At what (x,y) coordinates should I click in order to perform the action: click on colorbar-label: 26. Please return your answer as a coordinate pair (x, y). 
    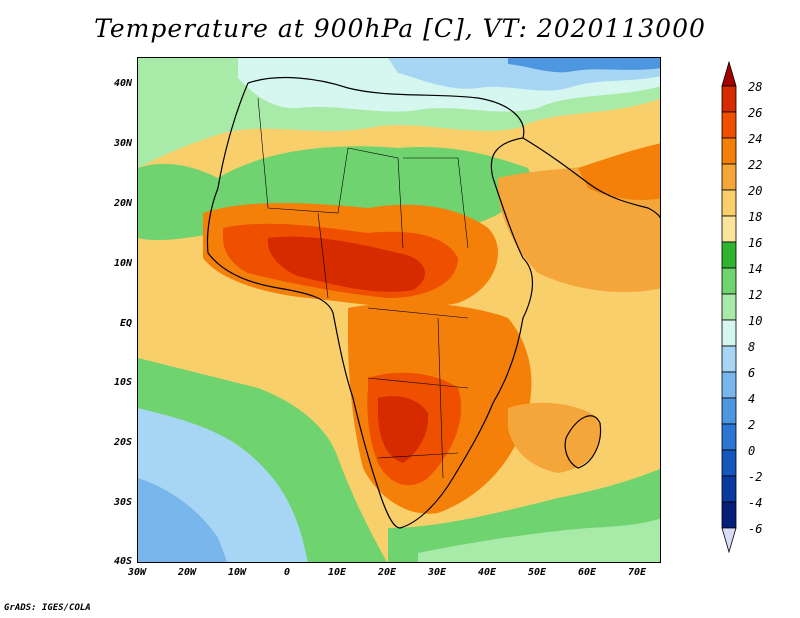
    Looking at the image, I should click on (755, 113).